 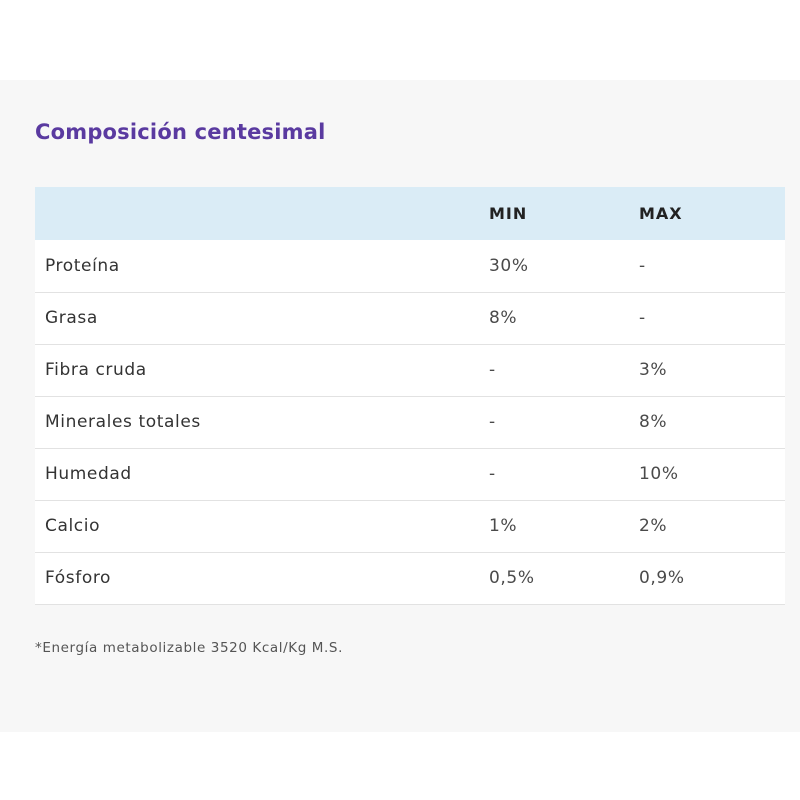 What do you see at coordinates (661, 213) in the screenshot?
I see `header-max: MAX` at bounding box center [661, 213].